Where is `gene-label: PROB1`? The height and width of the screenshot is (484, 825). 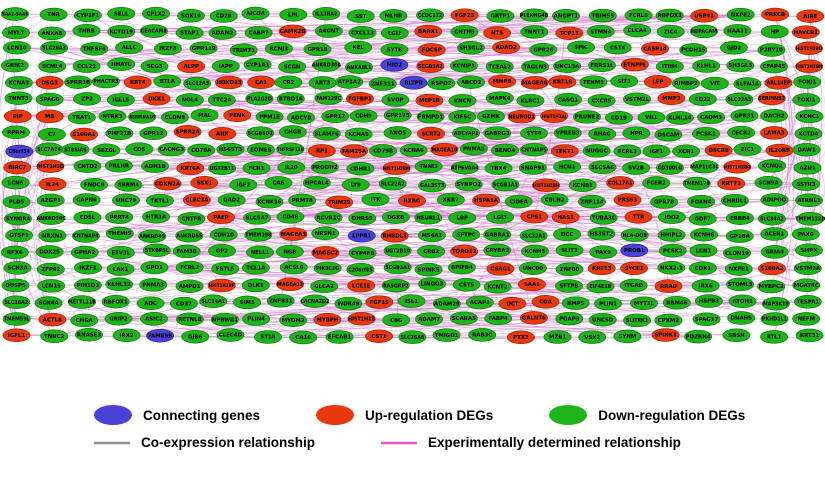 gene-label: PROB1 is located at coordinates (634, 251).